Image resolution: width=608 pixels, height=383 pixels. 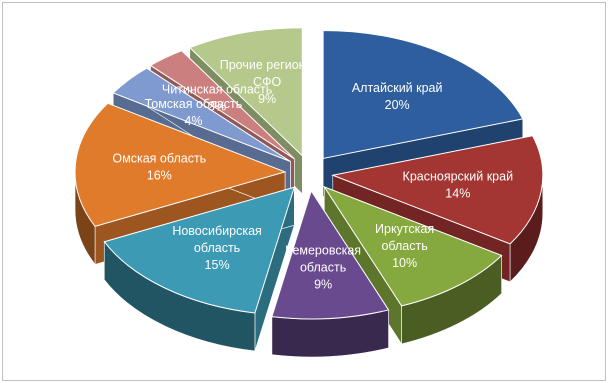 I want to click on slice-name-line: Томская область, so click(x=194, y=104).